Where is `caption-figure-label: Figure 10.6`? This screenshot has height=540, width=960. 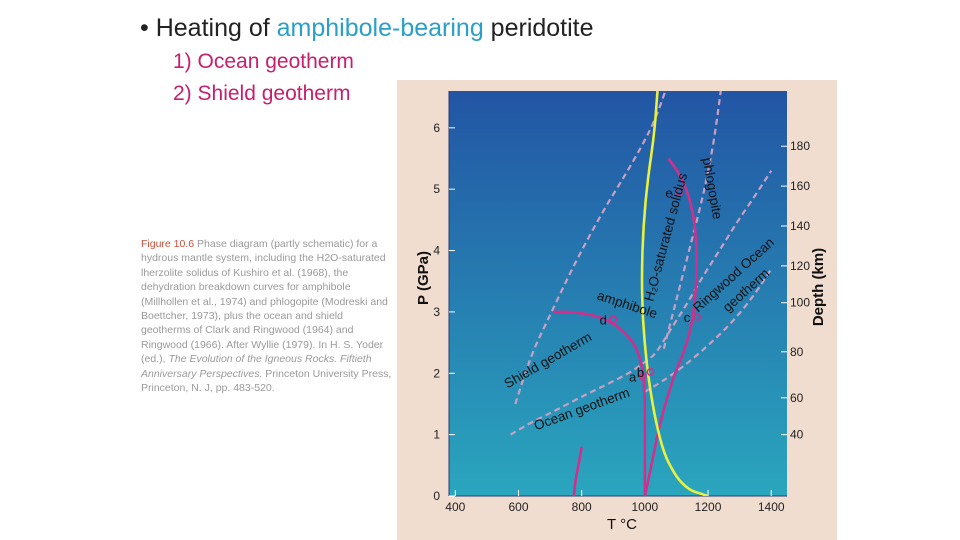 caption-figure-label: Figure 10.6 is located at coordinates (168, 244).